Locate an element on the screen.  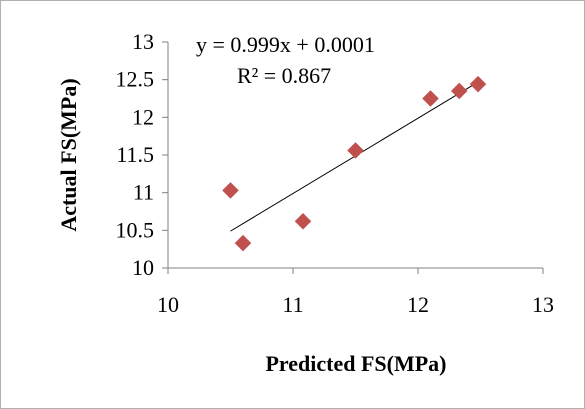
y-axis-title: Actual FS(MPa) is located at coordinates (68, 154).